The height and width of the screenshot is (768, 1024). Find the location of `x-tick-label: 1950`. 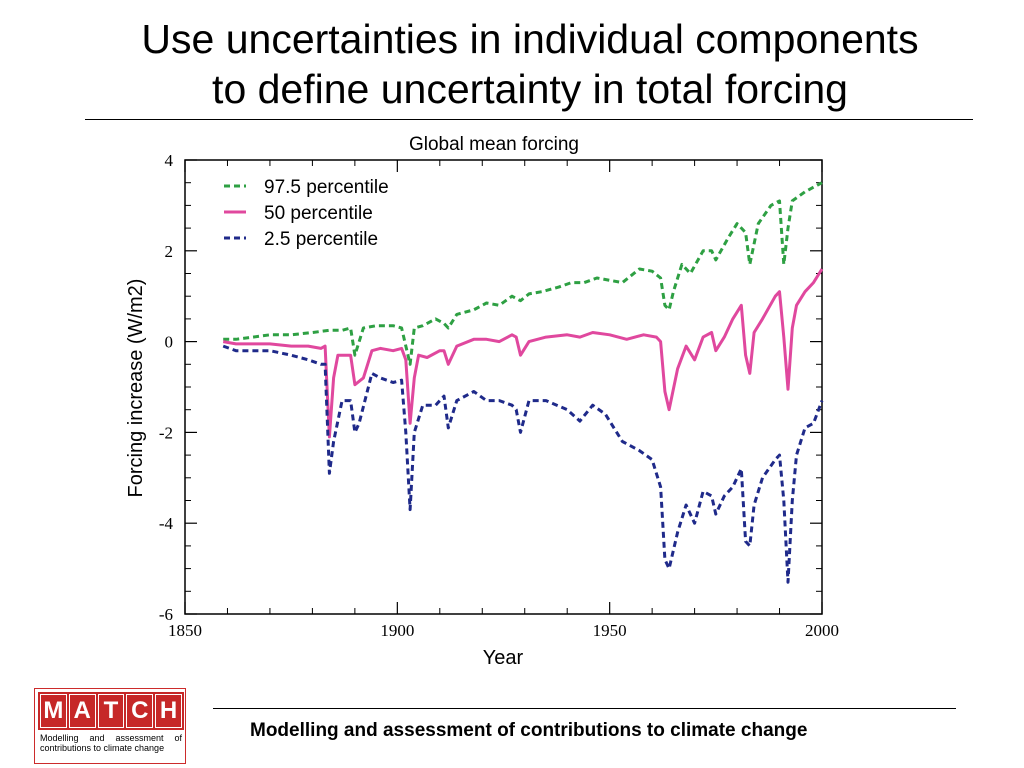

x-tick-label: 1950 is located at coordinates (610, 630).